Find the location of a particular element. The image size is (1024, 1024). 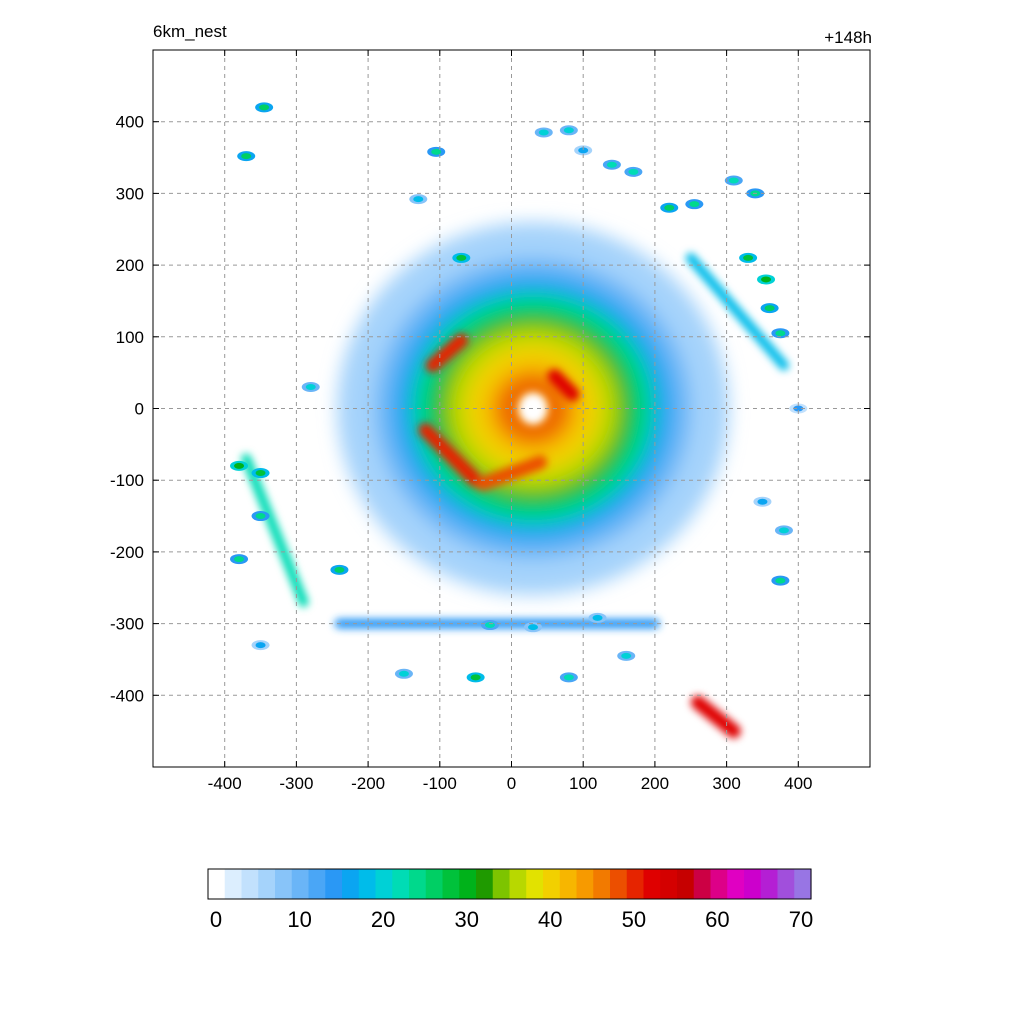

colorbar-tick-label: 10 is located at coordinates (299, 919).